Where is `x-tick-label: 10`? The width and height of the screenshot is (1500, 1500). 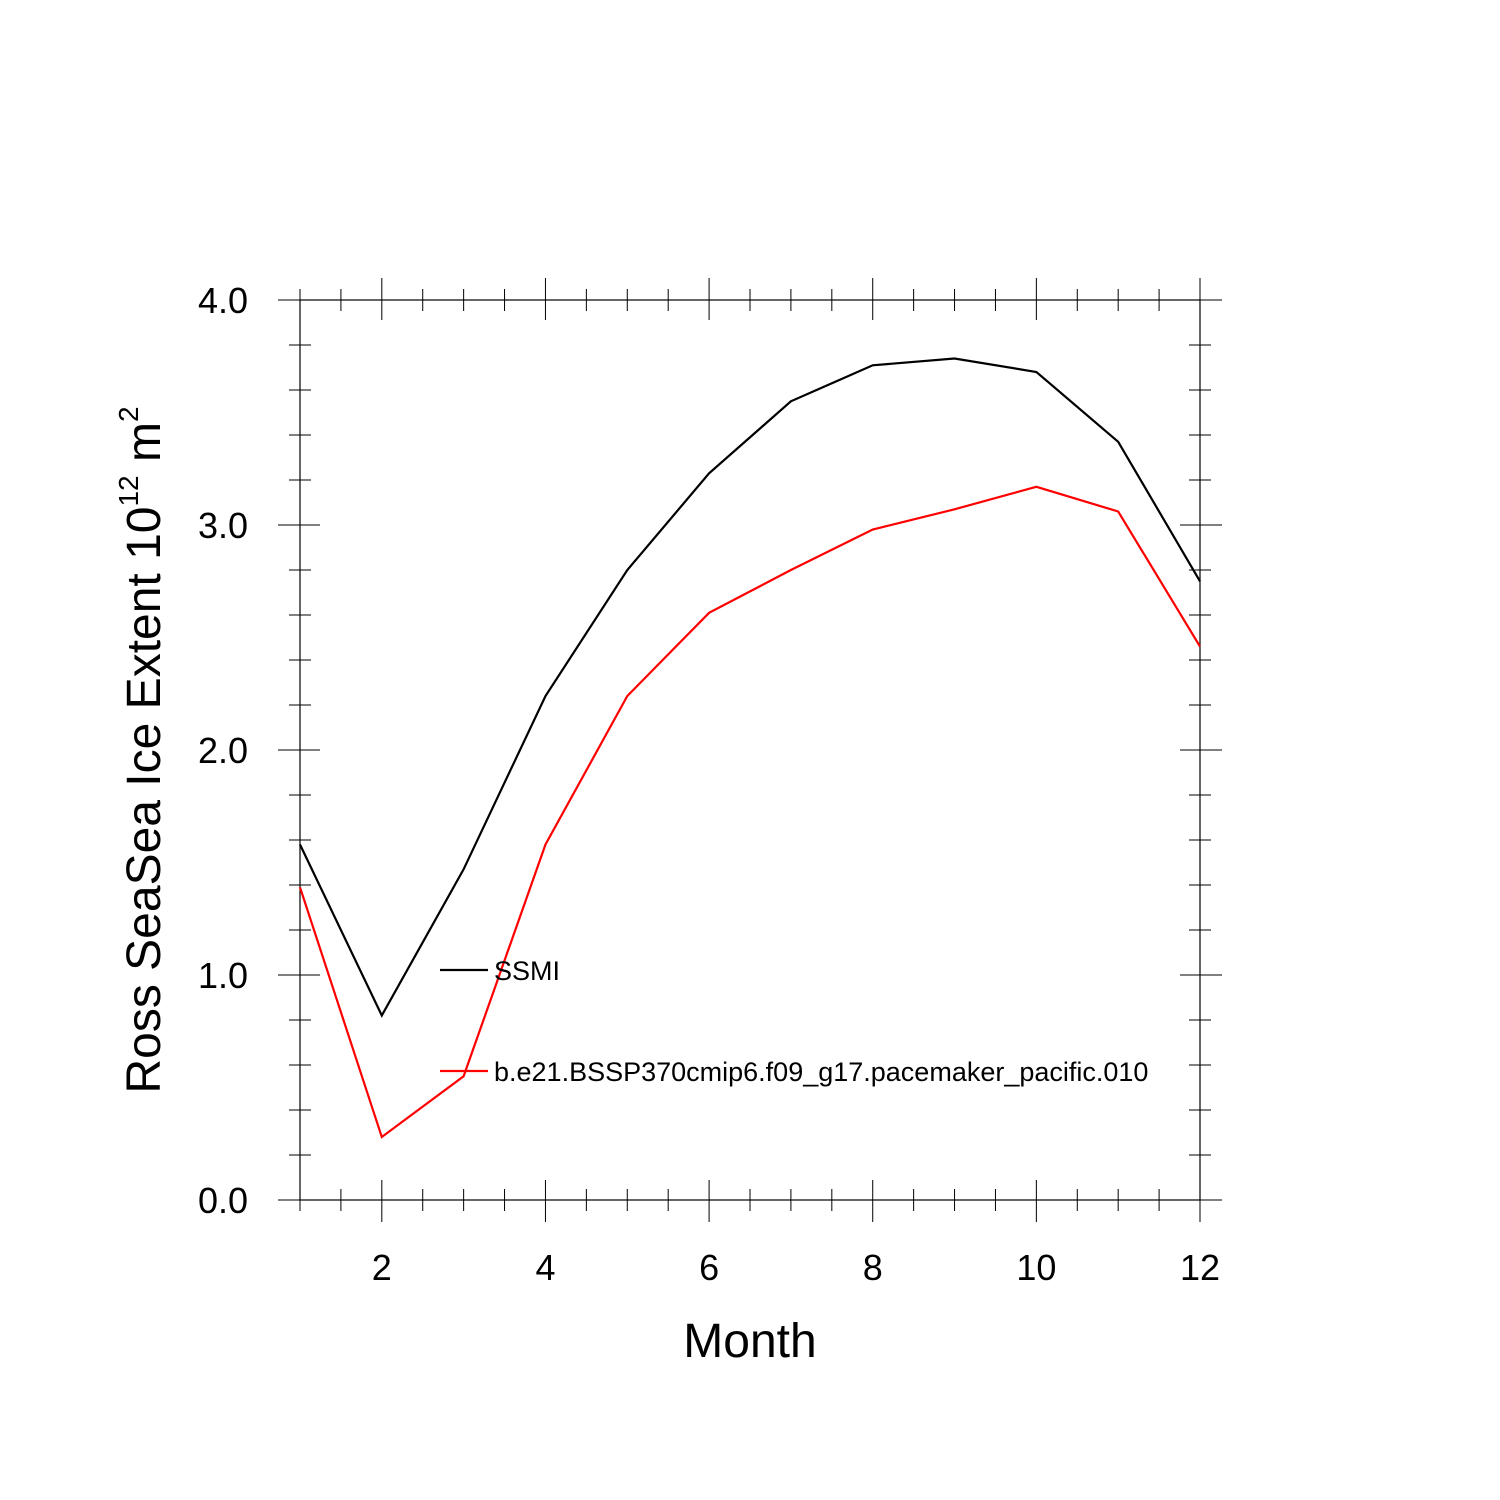 x-tick-label: 10 is located at coordinates (1036, 1267).